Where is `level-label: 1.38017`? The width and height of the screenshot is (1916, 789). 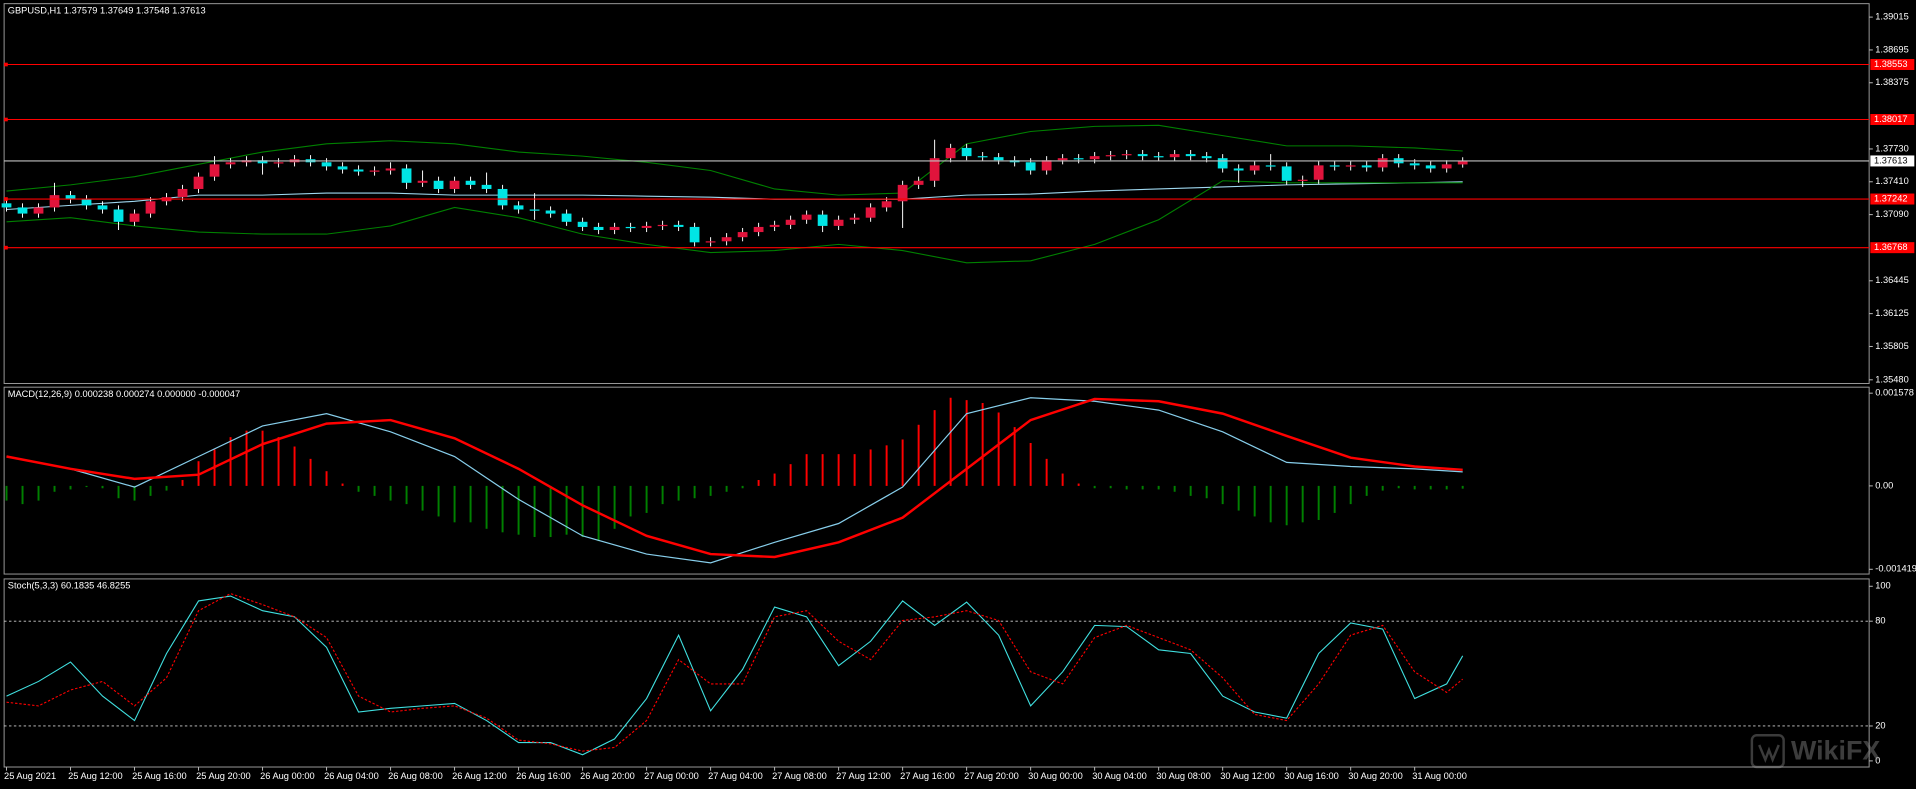 level-label: 1.38017 is located at coordinates (1890, 119).